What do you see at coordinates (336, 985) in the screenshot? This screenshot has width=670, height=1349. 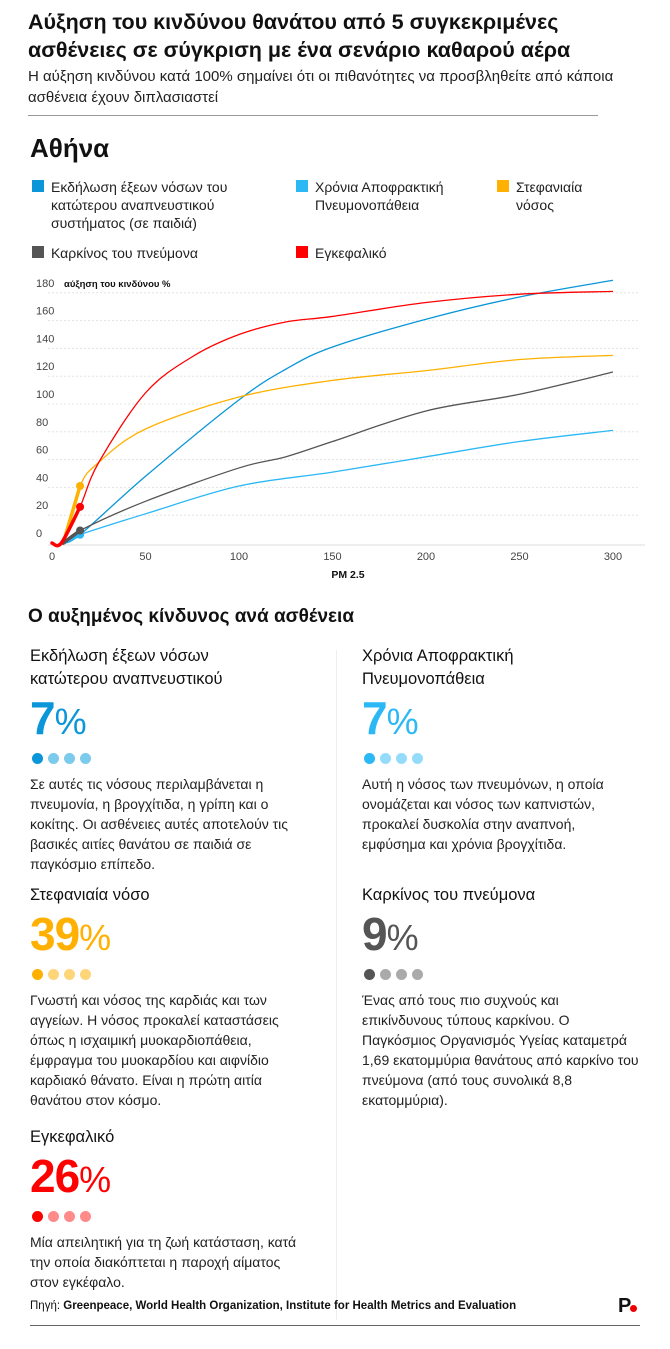 I see `column-divider` at bounding box center [336, 985].